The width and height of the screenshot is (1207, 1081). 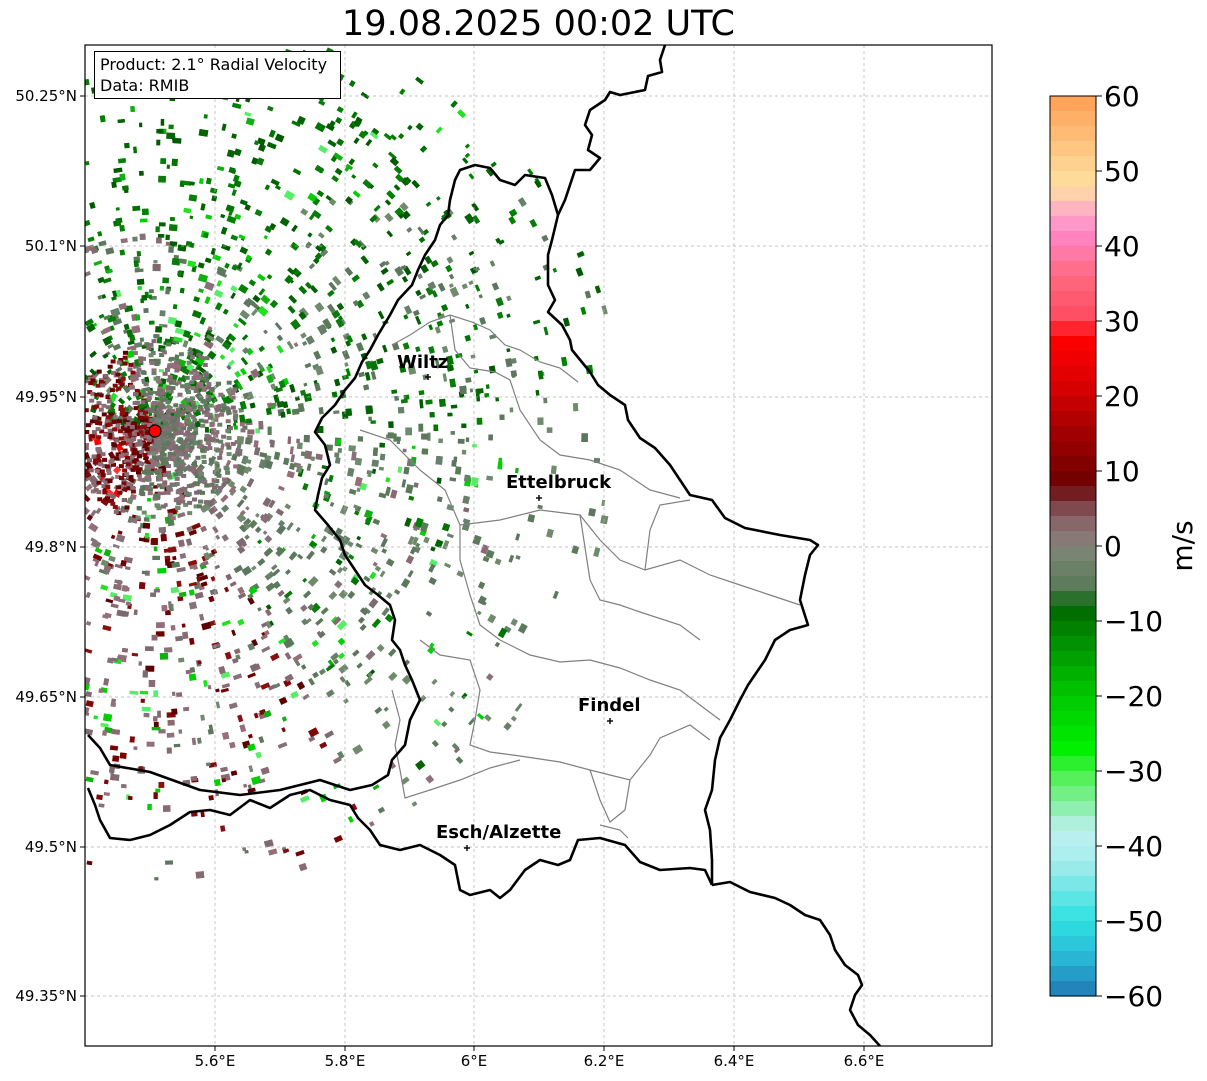 What do you see at coordinates (217, 75) in the screenshot?
I see `product-info-box: Product: 2.1° Radial Velocity Data: RMIB` at bounding box center [217, 75].